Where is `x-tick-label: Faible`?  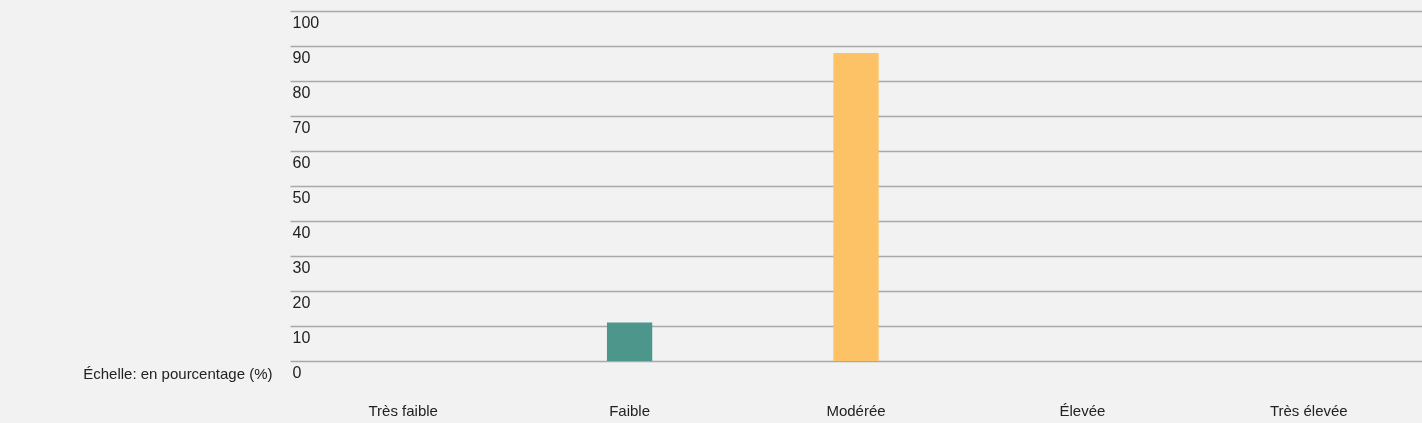 x-tick-label: Faible is located at coordinates (630, 410).